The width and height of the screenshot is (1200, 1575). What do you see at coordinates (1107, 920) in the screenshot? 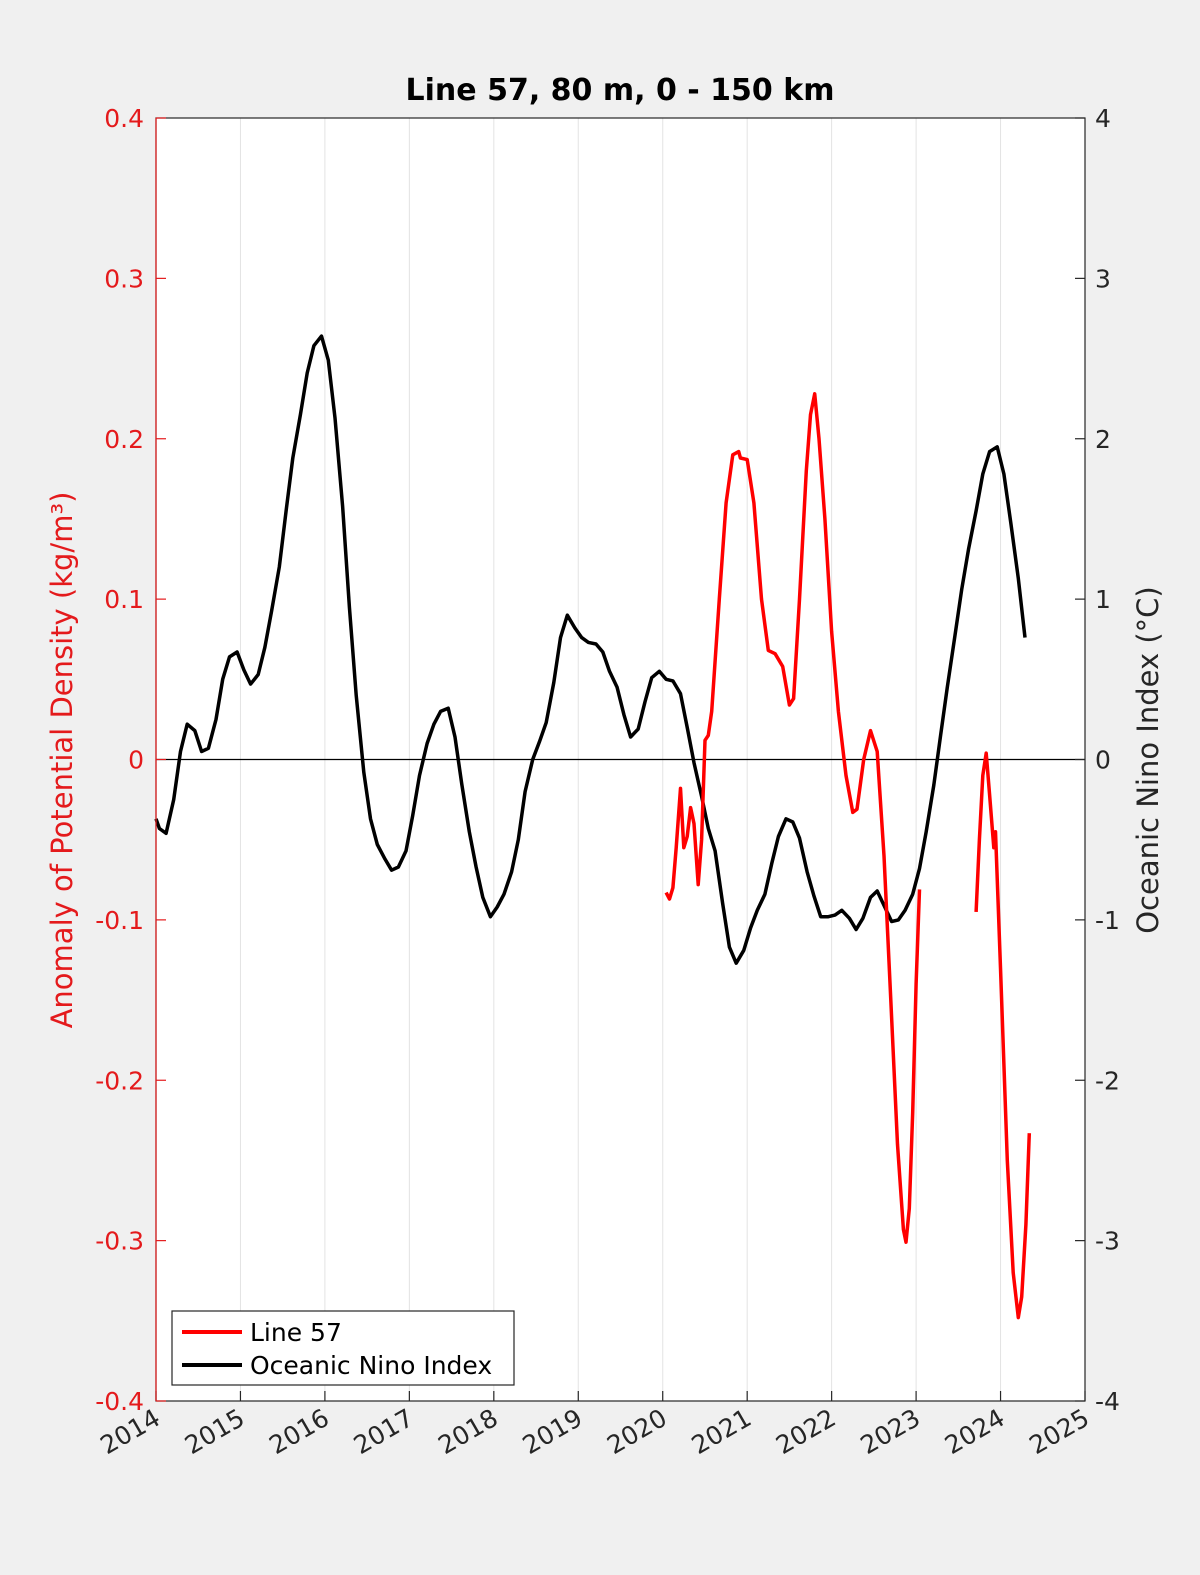
I see `y-right-tick-label: -1` at bounding box center [1107, 920].